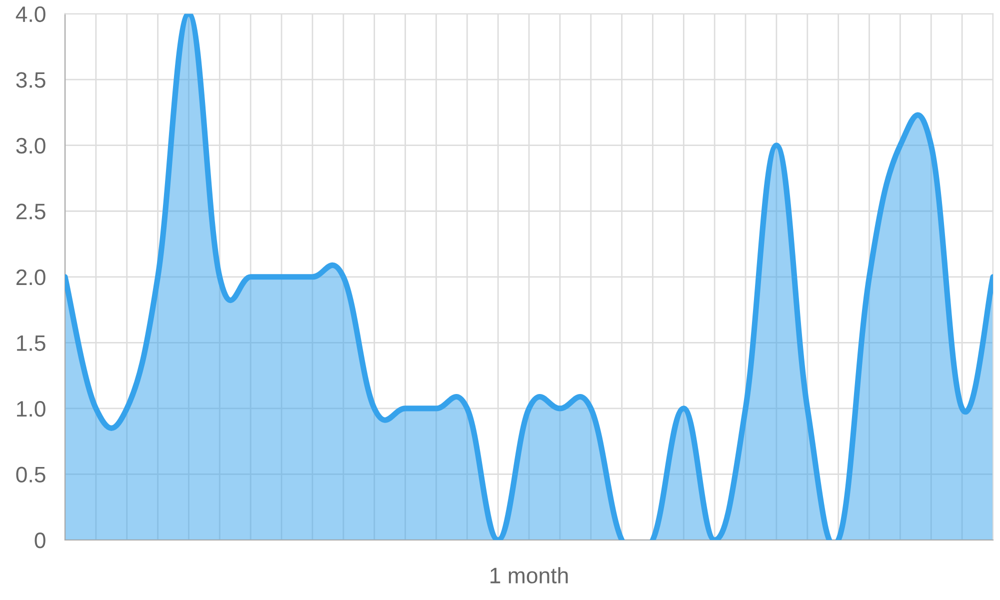 Image resolution: width=1000 pixels, height=600 pixels. Describe the element at coordinates (31, 146) in the screenshot. I see `y-tick-label: 3.0` at that location.